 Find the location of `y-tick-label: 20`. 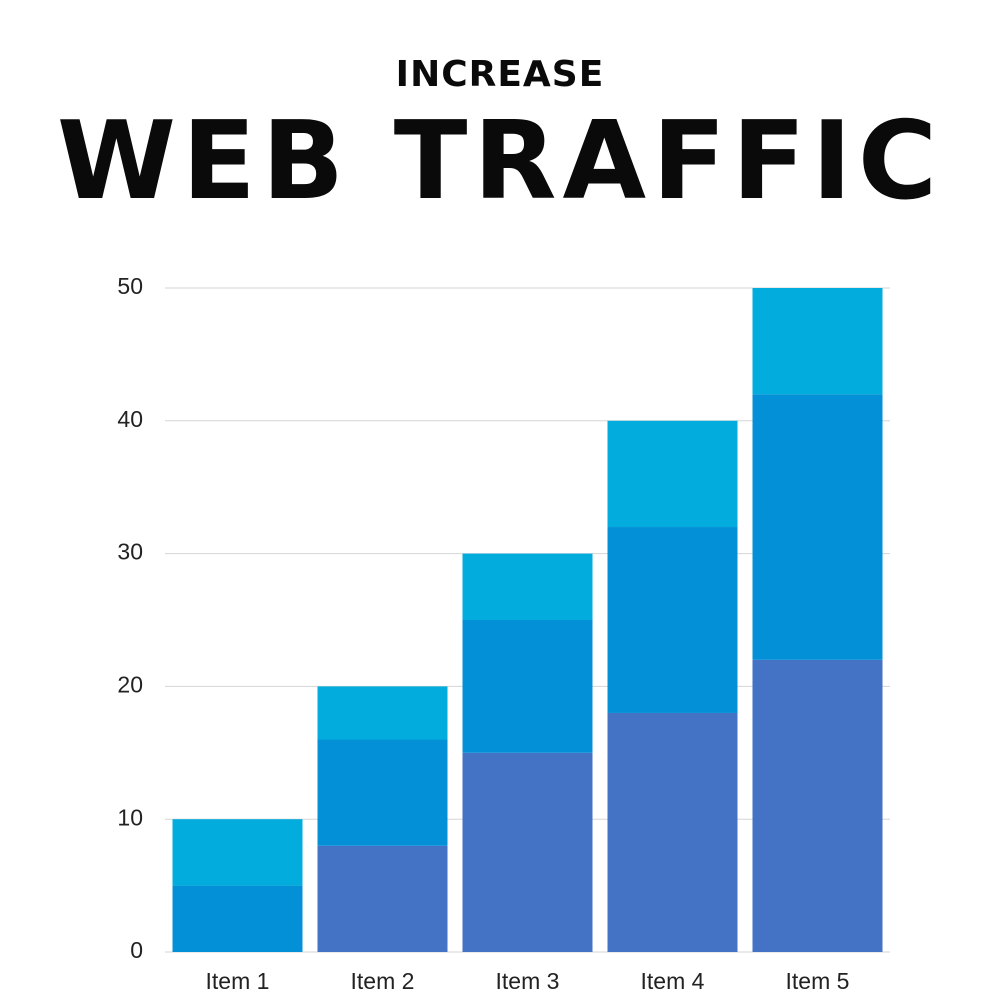

y-tick-label: 20 is located at coordinates (130, 684).